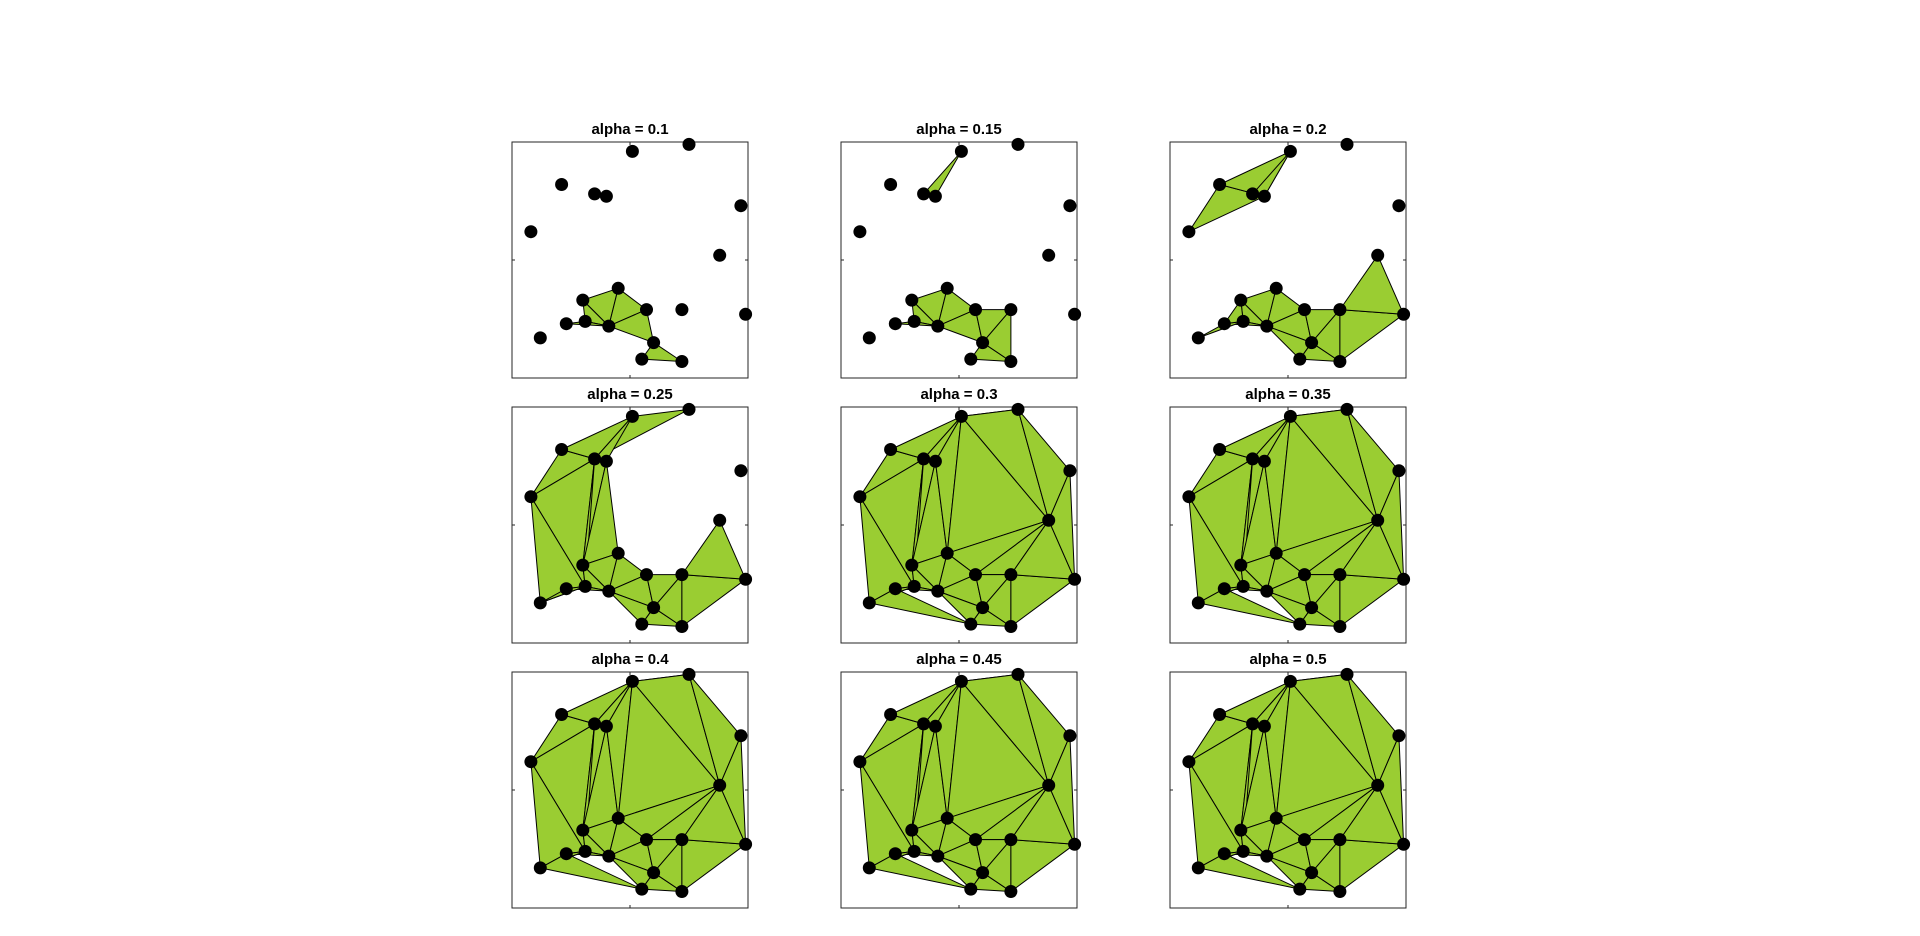 The image size is (1920, 936). I want to click on subplot-8: alpha = 0.45, so click(961, 780).